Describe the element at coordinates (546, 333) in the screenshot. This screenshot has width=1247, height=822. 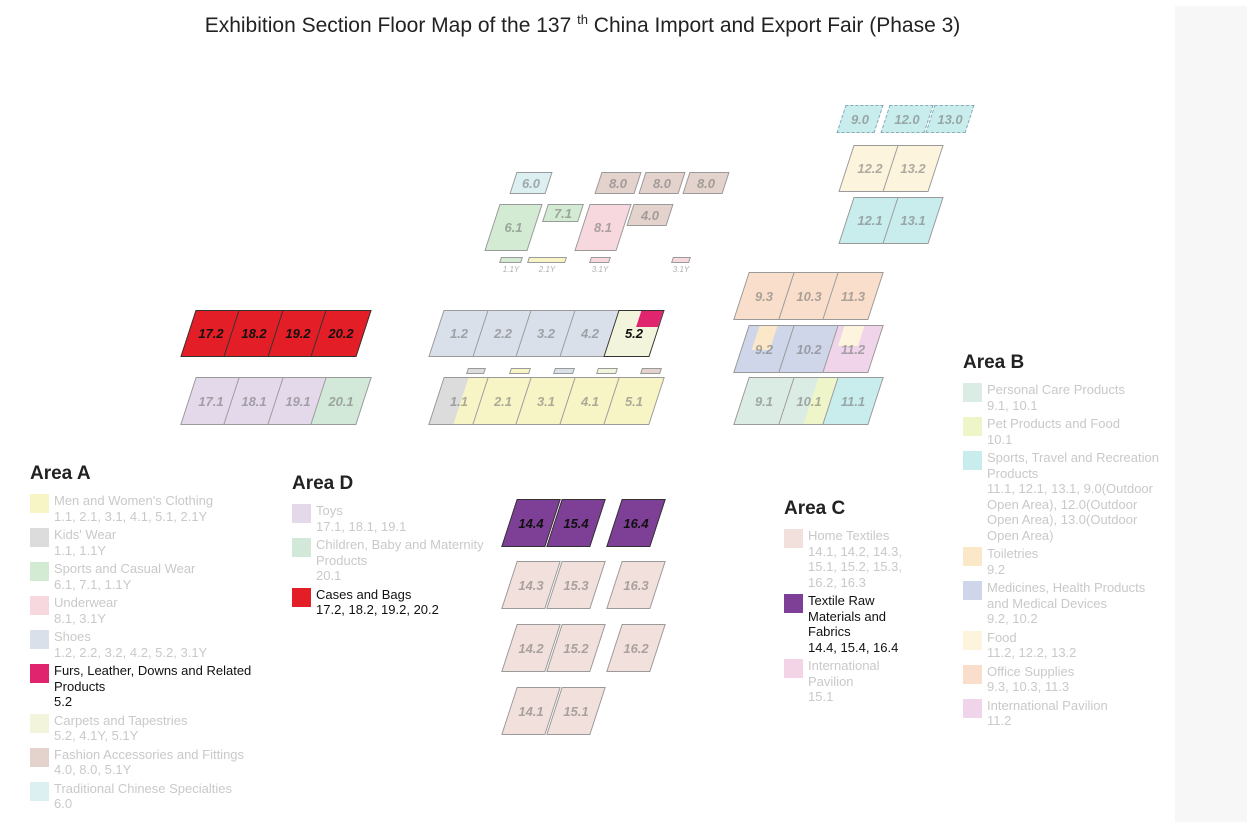
I see `hall-3-2: 3.2` at that location.